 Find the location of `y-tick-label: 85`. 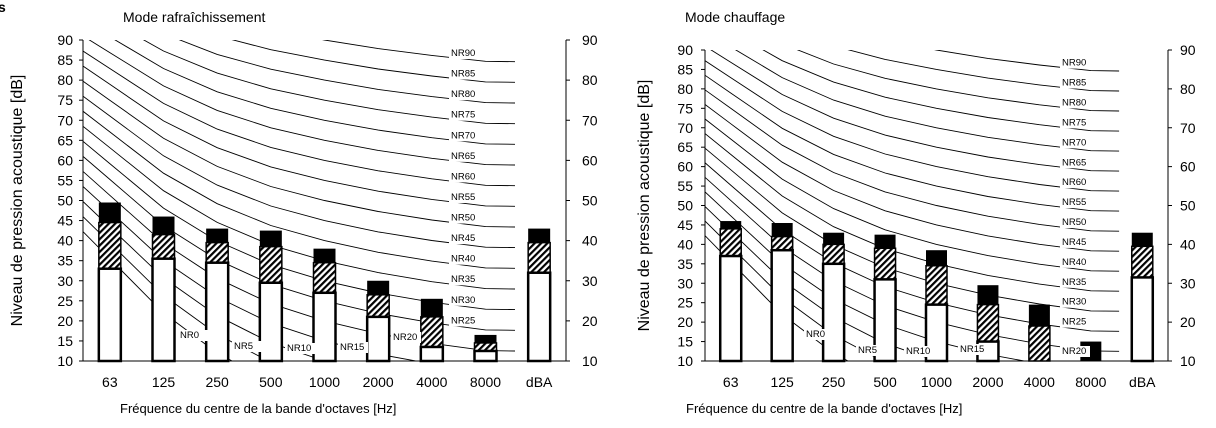

y-tick-label: 85 is located at coordinates (685, 69).